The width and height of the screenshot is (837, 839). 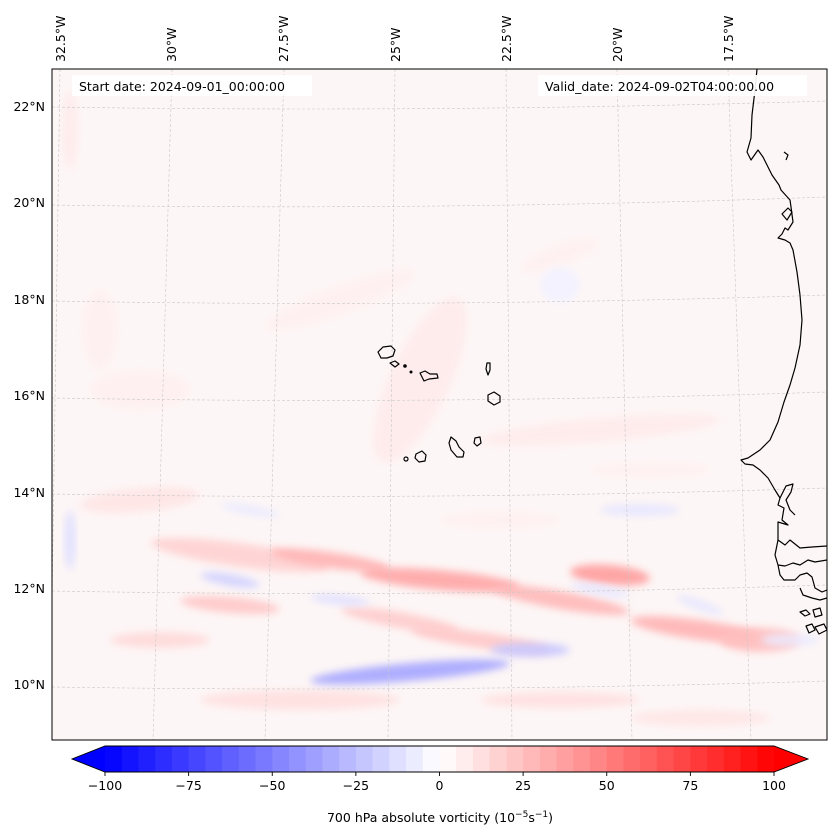 I want to click on colorbar-segments, so click(x=440, y=759).